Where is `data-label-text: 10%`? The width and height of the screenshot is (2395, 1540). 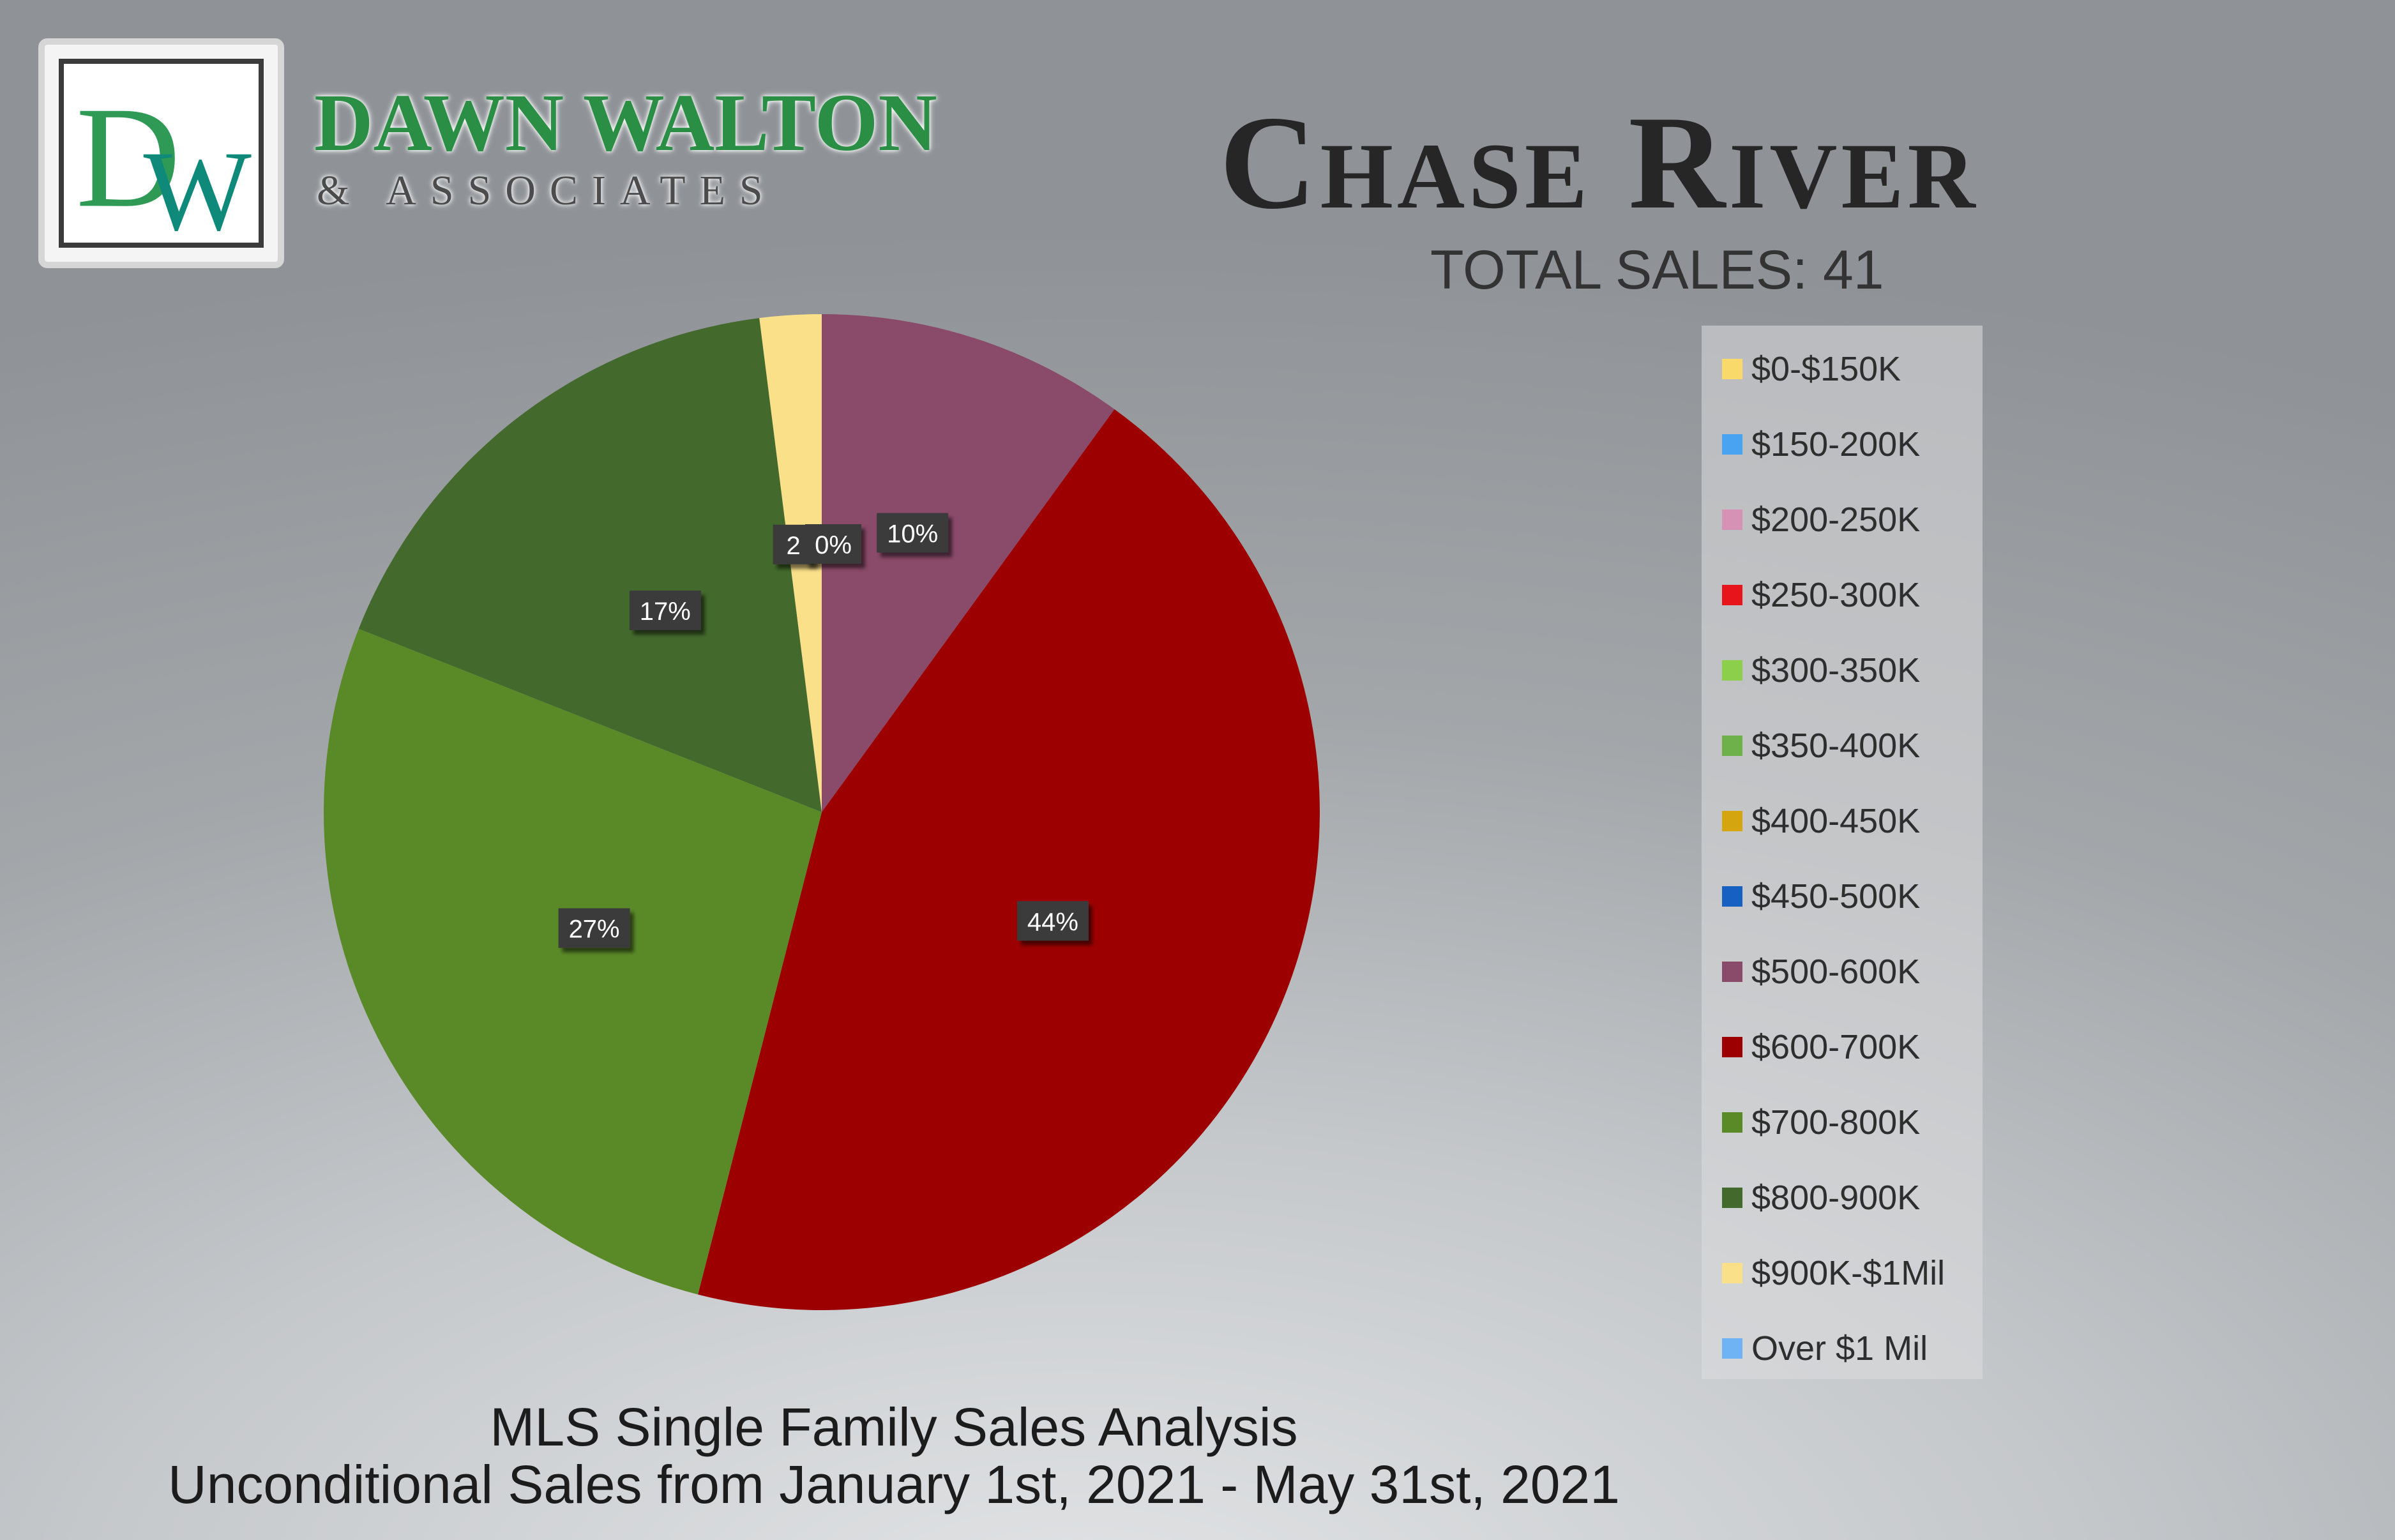 data-label-text: 10% is located at coordinates (912, 534).